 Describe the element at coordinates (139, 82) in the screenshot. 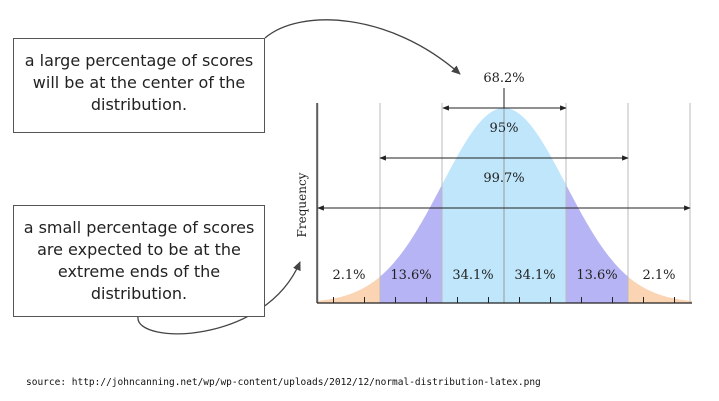

I see `callout-top-line-2: will be at the center of the` at that location.